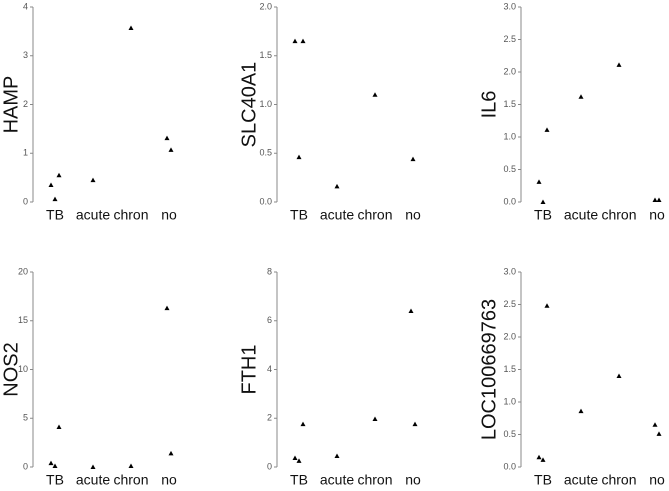  I want to click on y-tick-label: 1, so click(25, 153).